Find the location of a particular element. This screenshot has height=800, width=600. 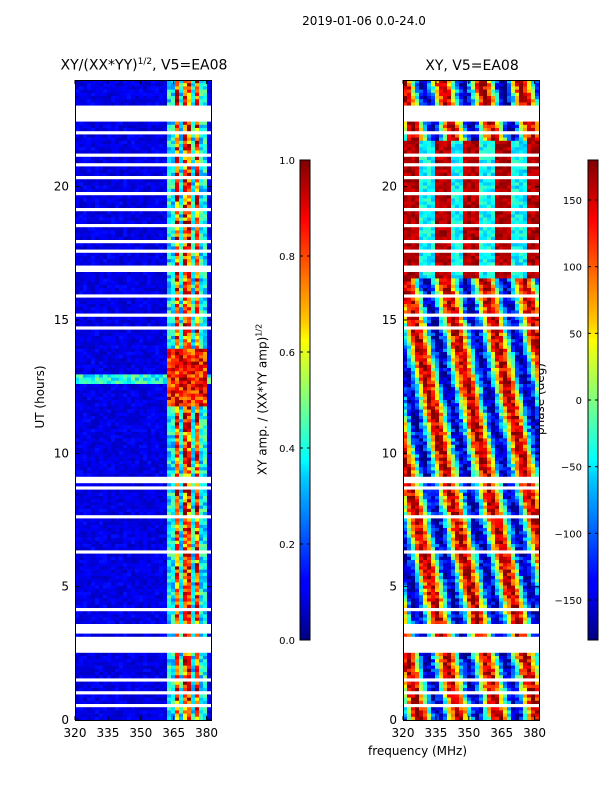

amp-gap-row is located at coordinates (143, 296).